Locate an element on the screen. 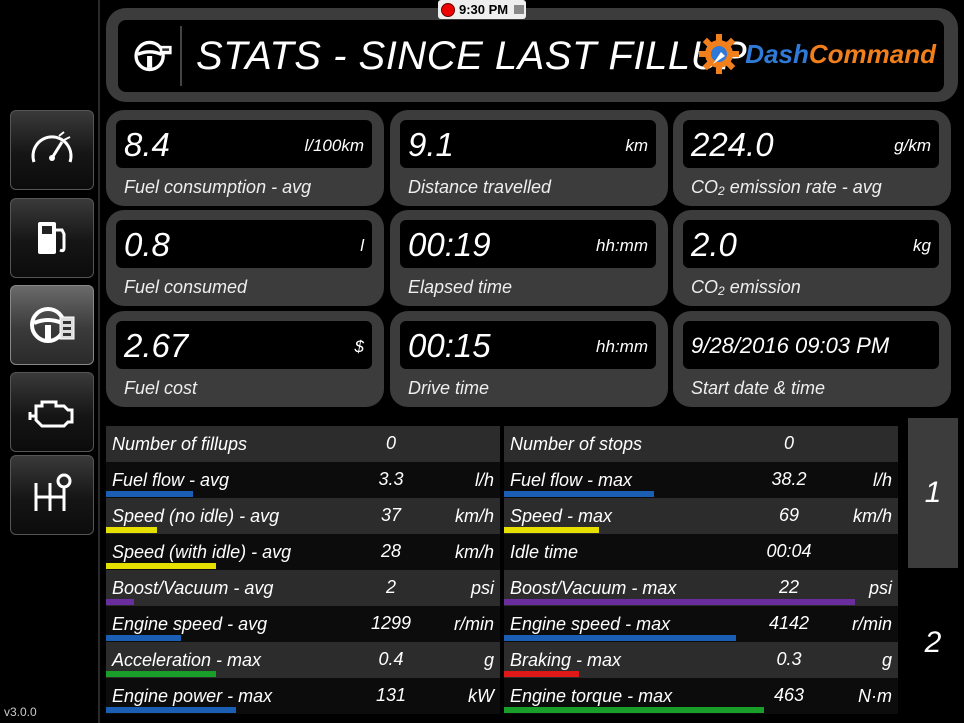 The height and width of the screenshot is (723, 964). brand-name: DashCommand is located at coordinates (840, 53).